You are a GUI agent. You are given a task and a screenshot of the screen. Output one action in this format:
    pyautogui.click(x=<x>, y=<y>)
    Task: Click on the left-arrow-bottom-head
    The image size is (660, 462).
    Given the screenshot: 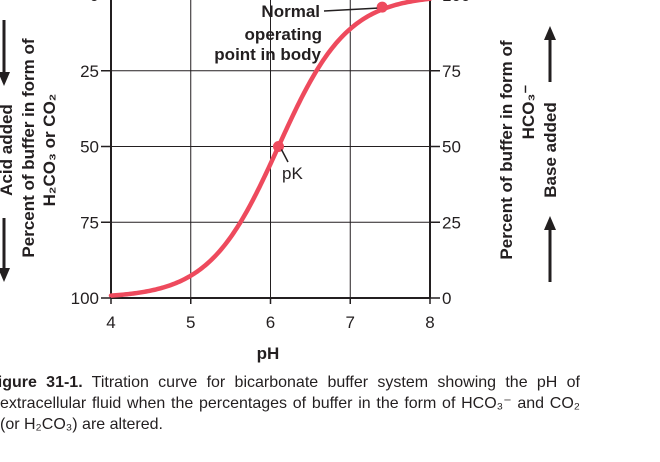 What is the action you would take?
    pyautogui.click(x=5, y=275)
    